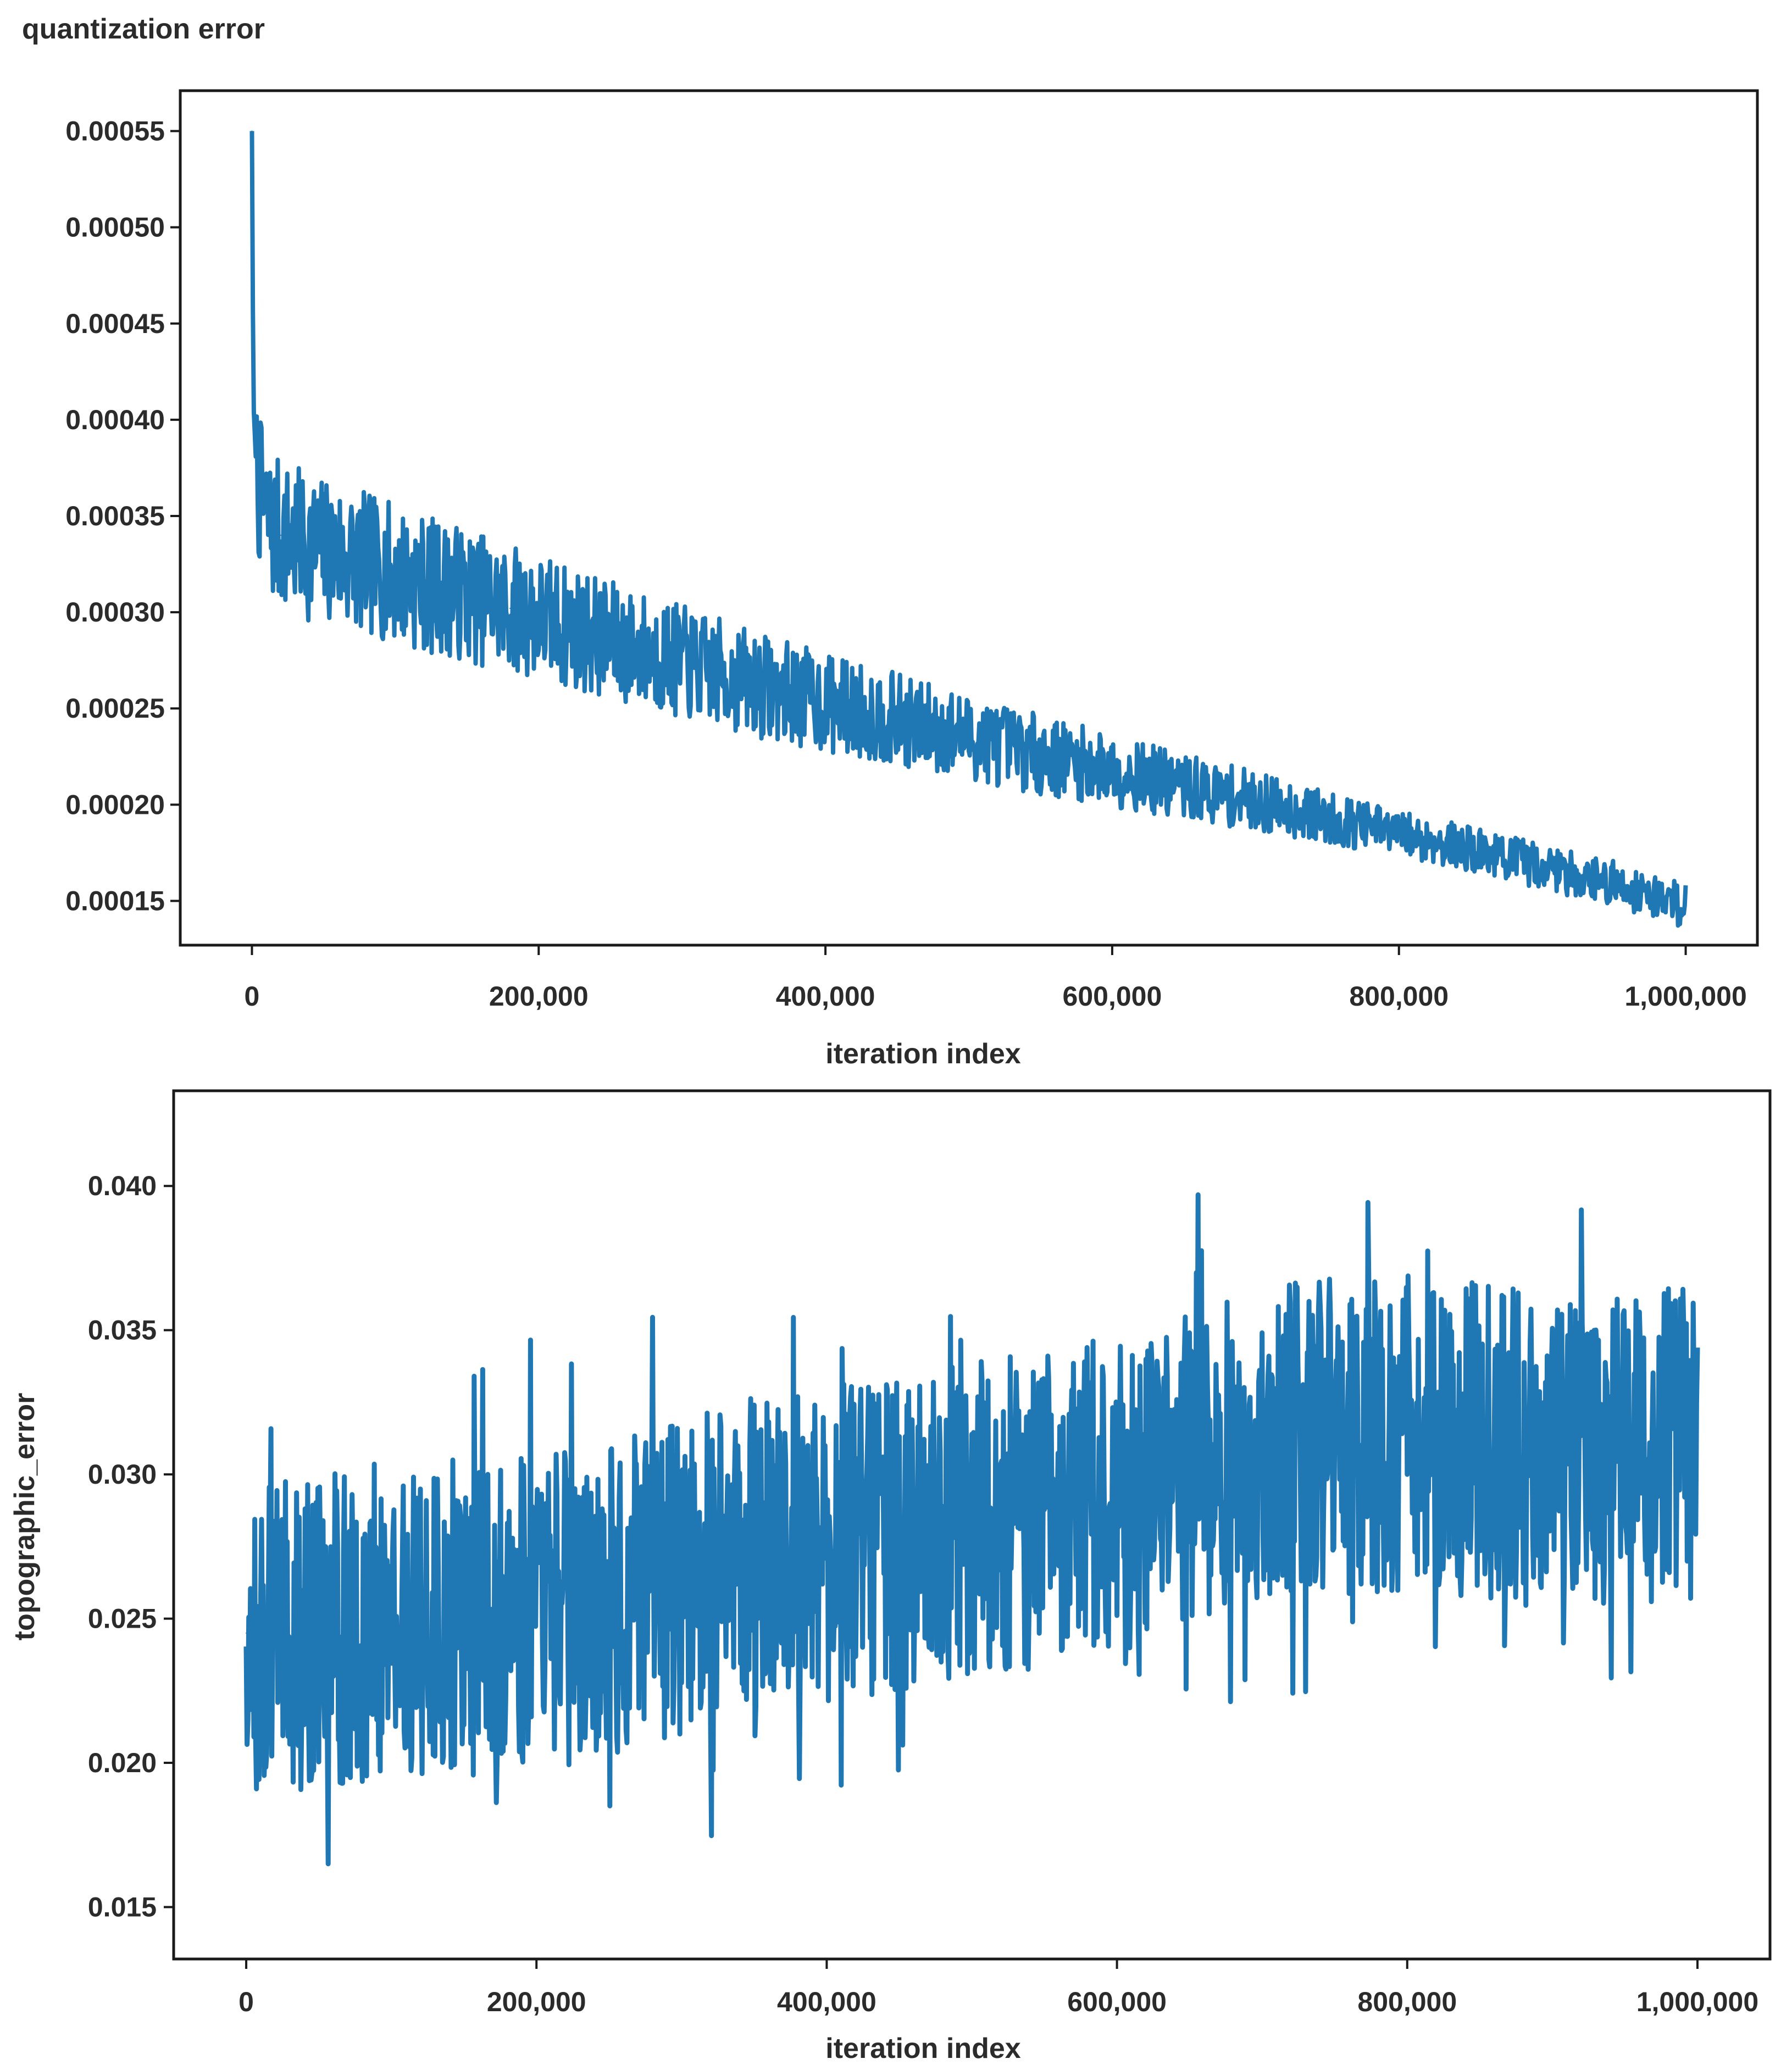  I want to click on y-tick-label: 0.035, so click(122, 1330).